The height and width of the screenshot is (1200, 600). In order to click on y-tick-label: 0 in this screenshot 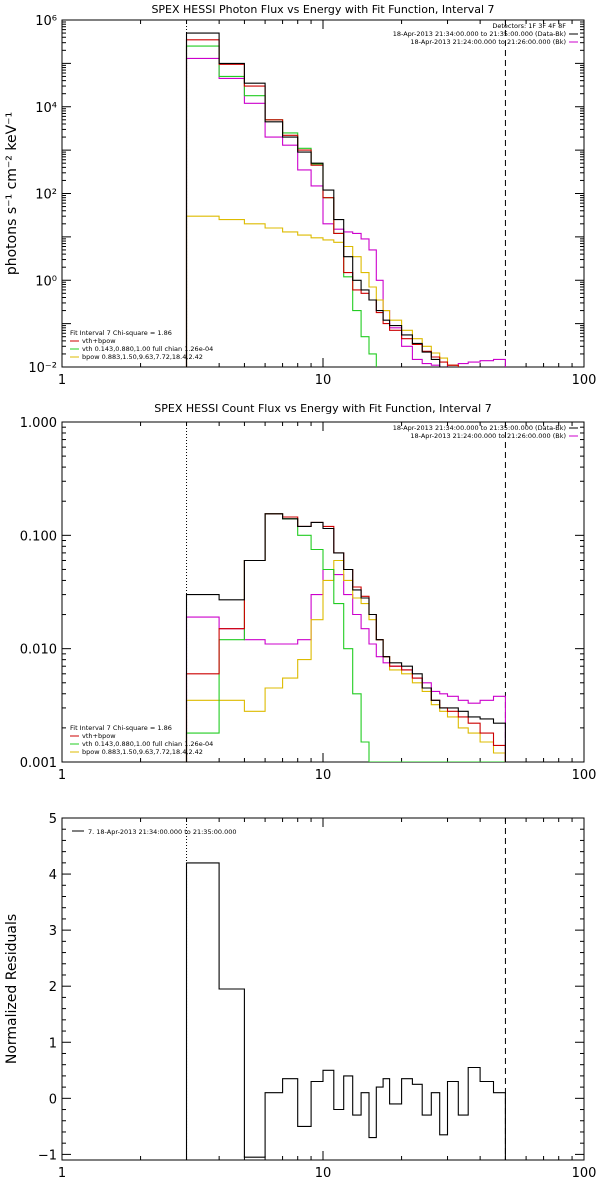, I will do `click(53, 1099)`.